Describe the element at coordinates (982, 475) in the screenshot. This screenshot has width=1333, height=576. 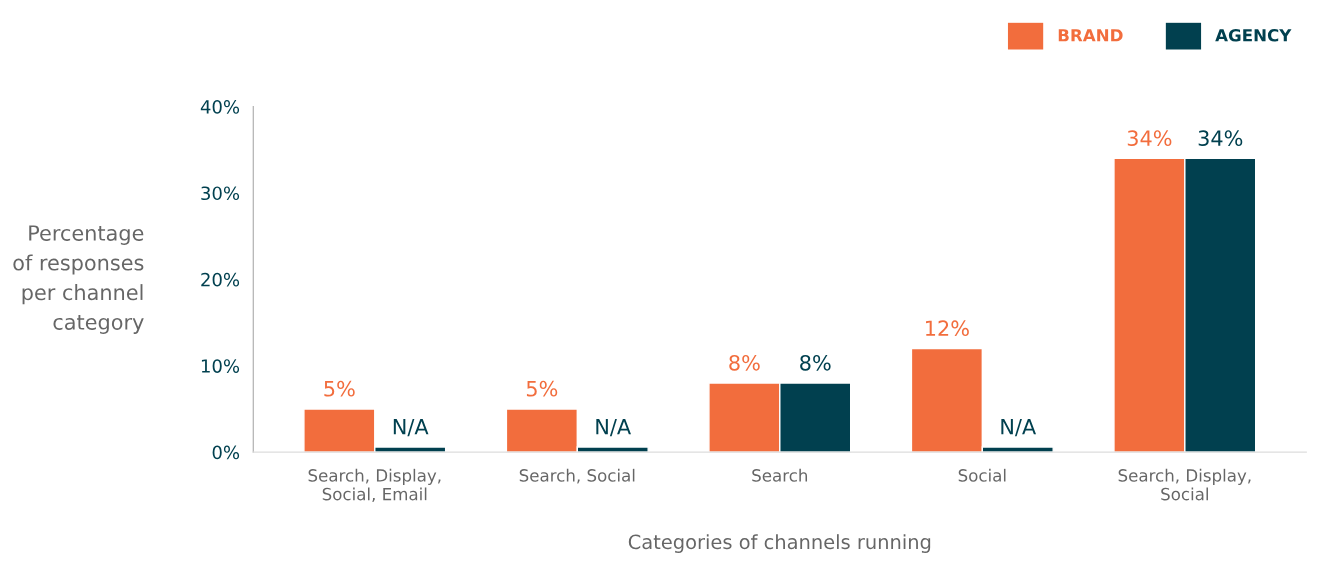
I see `x-tick-label: Social` at that location.